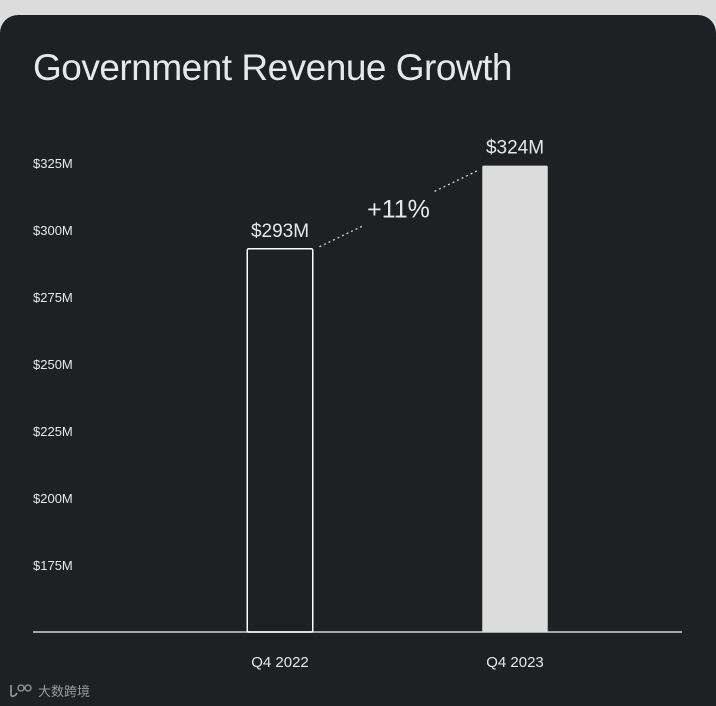 Image resolution: width=716 pixels, height=706 pixels. I want to click on x-axis-ticks: Q4 2022 Q4 2023, so click(397, 662).